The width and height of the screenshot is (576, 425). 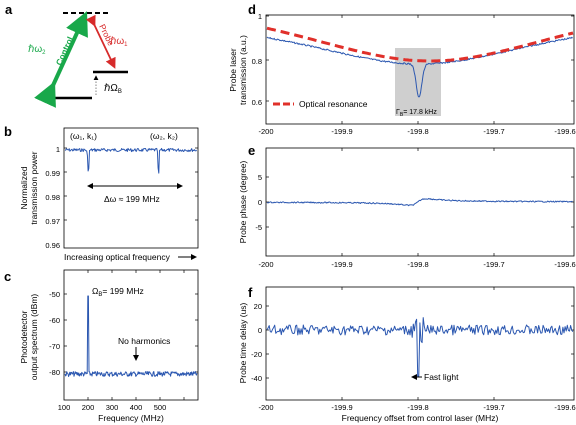 I want to click on panel-d-axes, so click(x=420, y=69).